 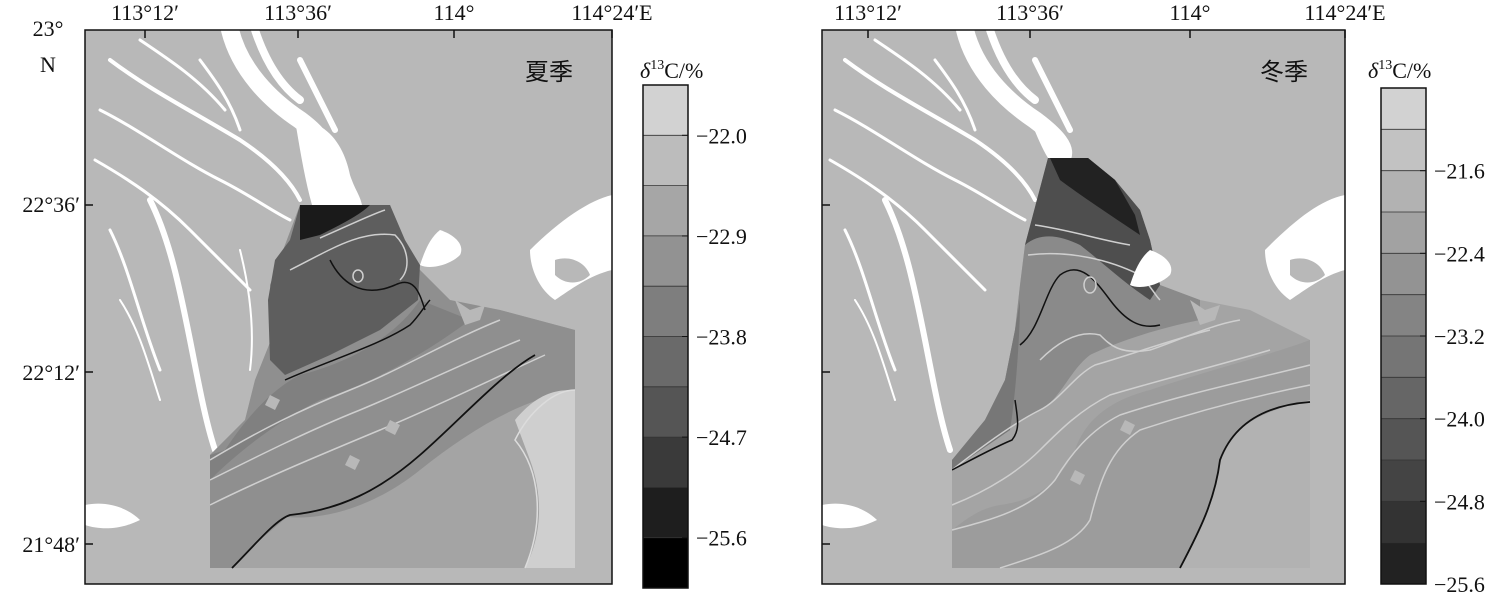 What do you see at coordinates (1452, 376) in the screenshot?
I see `colorbar-labels: −21.6 −22.4 −23.2 −24.0 −24.8 −25.6` at bounding box center [1452, 376].